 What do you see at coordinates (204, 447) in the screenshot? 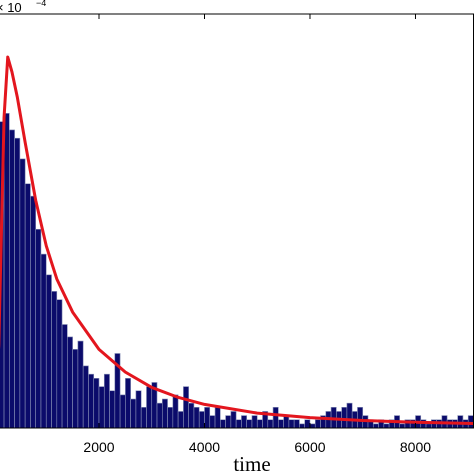
I see `x-tick-label: 4000` at bounding box center [204, 447].